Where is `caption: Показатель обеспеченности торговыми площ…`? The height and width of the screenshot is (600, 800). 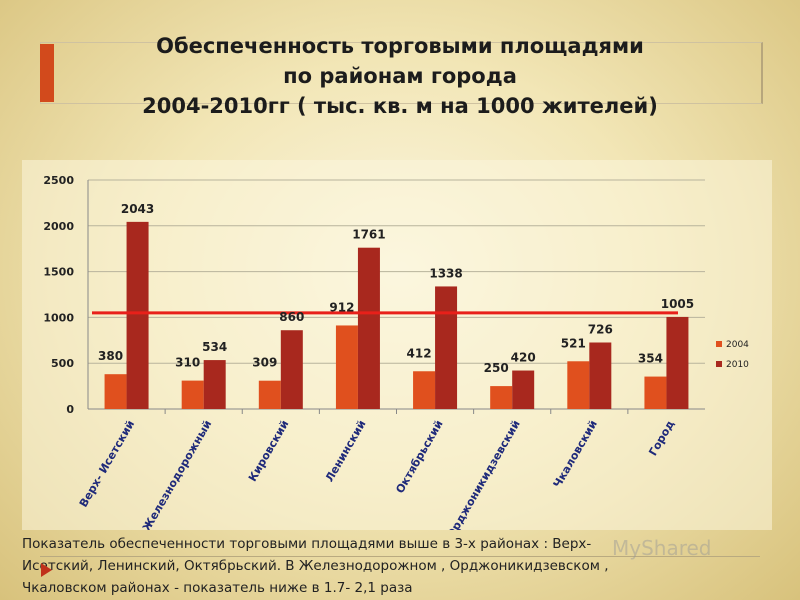 caption: Показатель обеспеченности торговыми площ… is located at coordinates (402, 566).